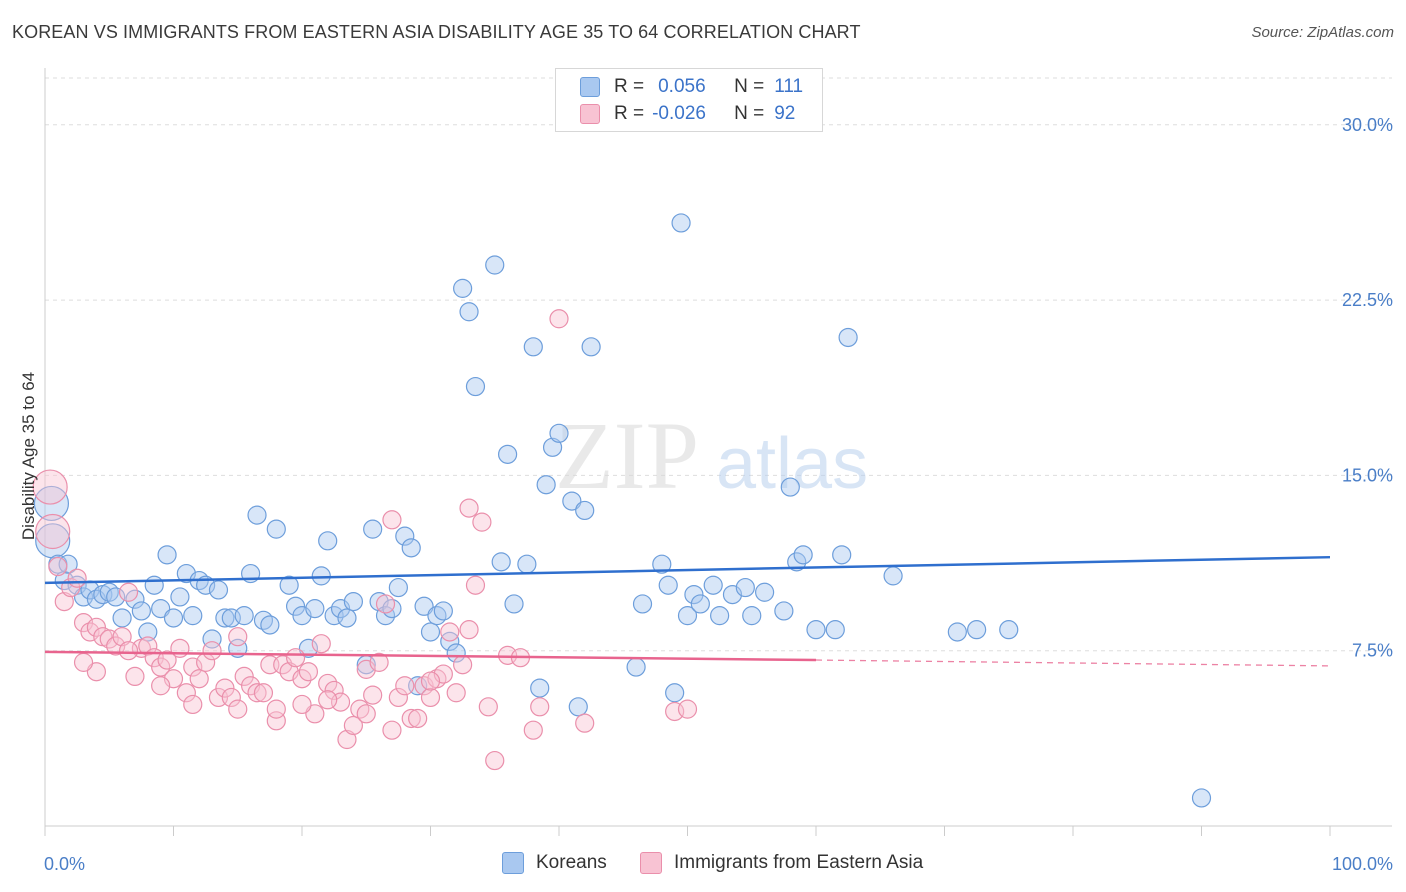 This screenshot has width=1406, height=892. Describe the element at coordinates (799, 862) in the screenshot. I see `legend-label-immigrants: Immigrants from Eastern Asia` at that location.